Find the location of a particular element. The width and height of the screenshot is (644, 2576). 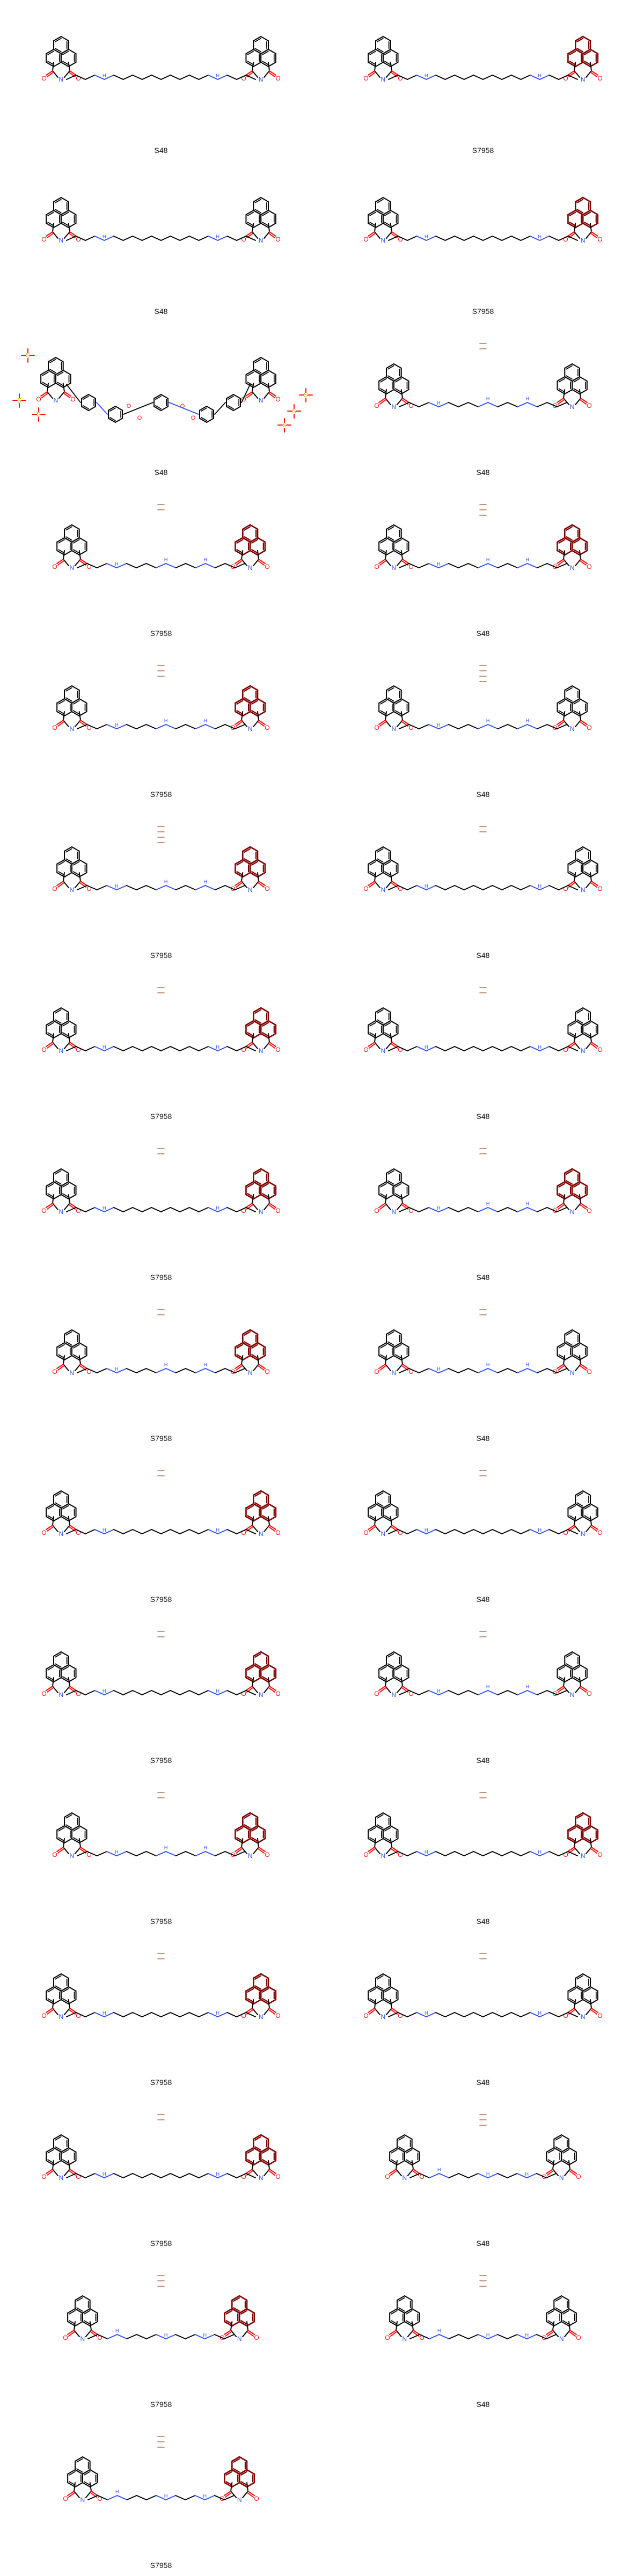

structure-cell-c1: O O N O O N H H S48 is located at coordinates (161, 80).